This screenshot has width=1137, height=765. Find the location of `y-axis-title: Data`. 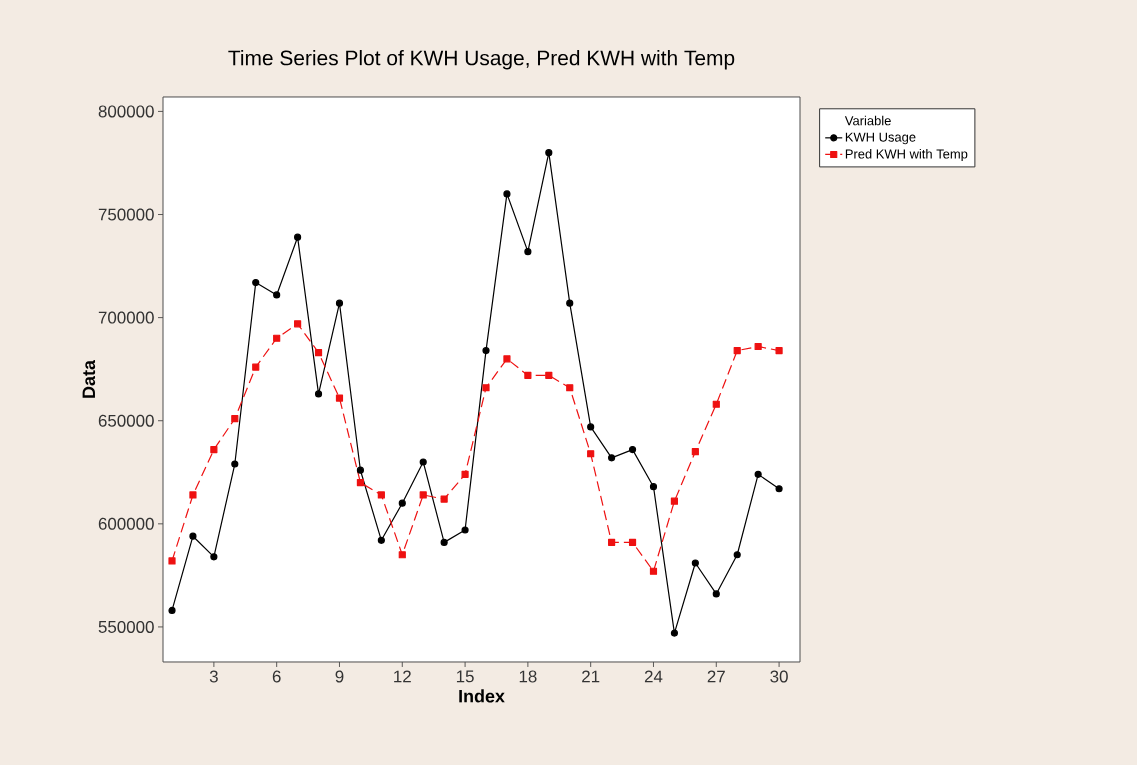

y-axis-title: Data is located at coordinates (89, 378).